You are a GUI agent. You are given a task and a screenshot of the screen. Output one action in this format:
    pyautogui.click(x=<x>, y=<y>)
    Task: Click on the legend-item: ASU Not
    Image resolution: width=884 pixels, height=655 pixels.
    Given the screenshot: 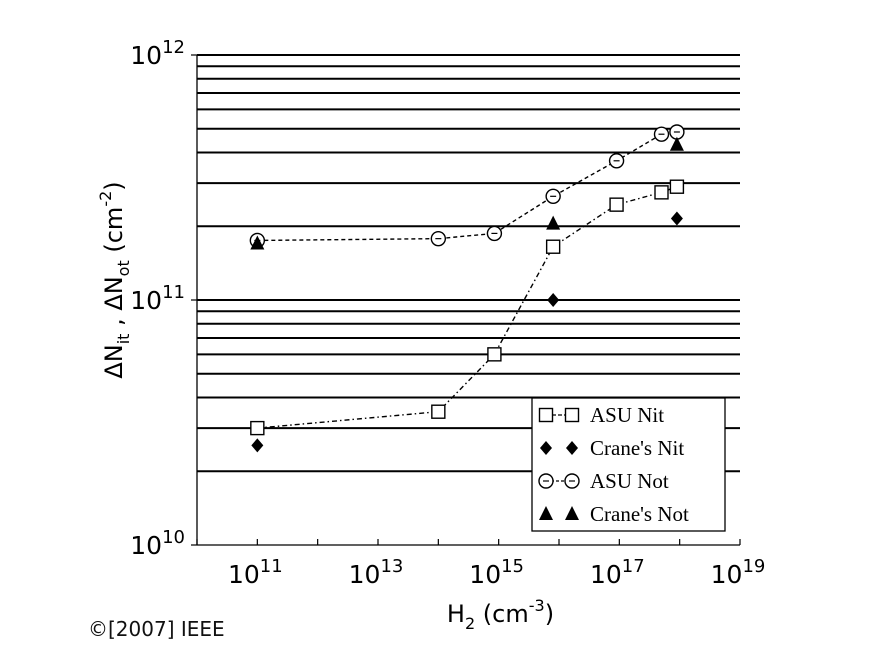 What is the action you would take?
    pyautogui.click(x=603, y=481)
    